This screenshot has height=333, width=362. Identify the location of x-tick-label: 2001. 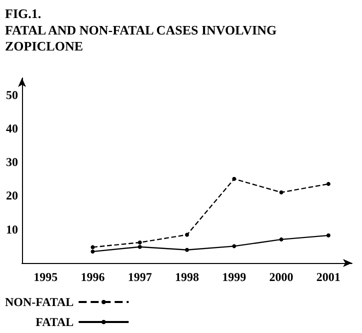
(328, 277).